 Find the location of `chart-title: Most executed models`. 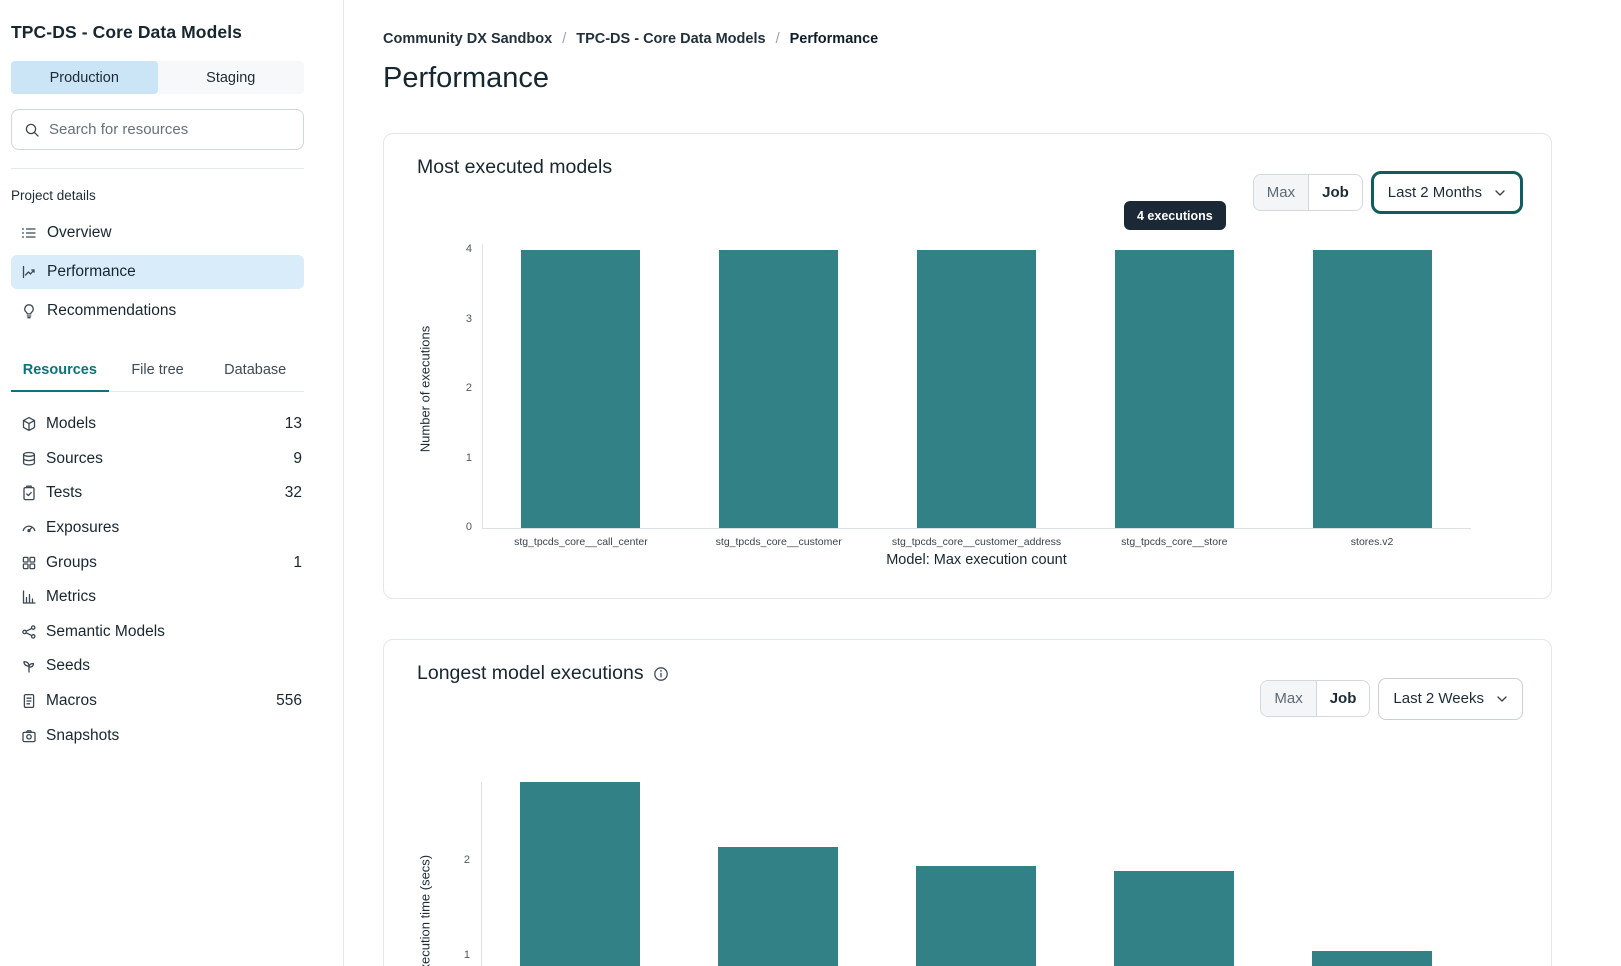

chart-title: Most executed models is located at coordinates (514, 167).